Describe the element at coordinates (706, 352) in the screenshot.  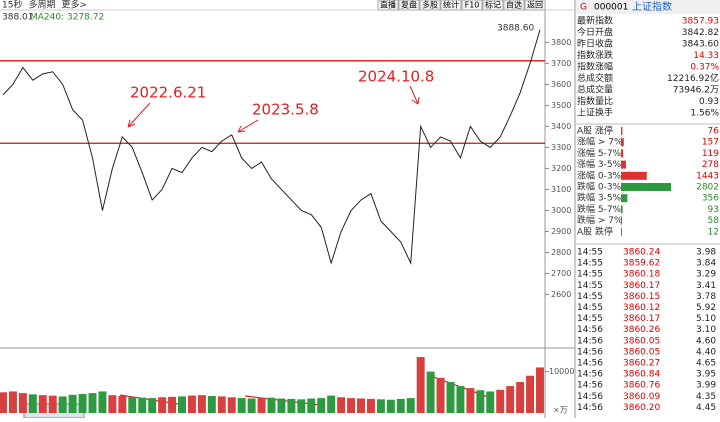
I see `tick-volume: 4.40` at that location.